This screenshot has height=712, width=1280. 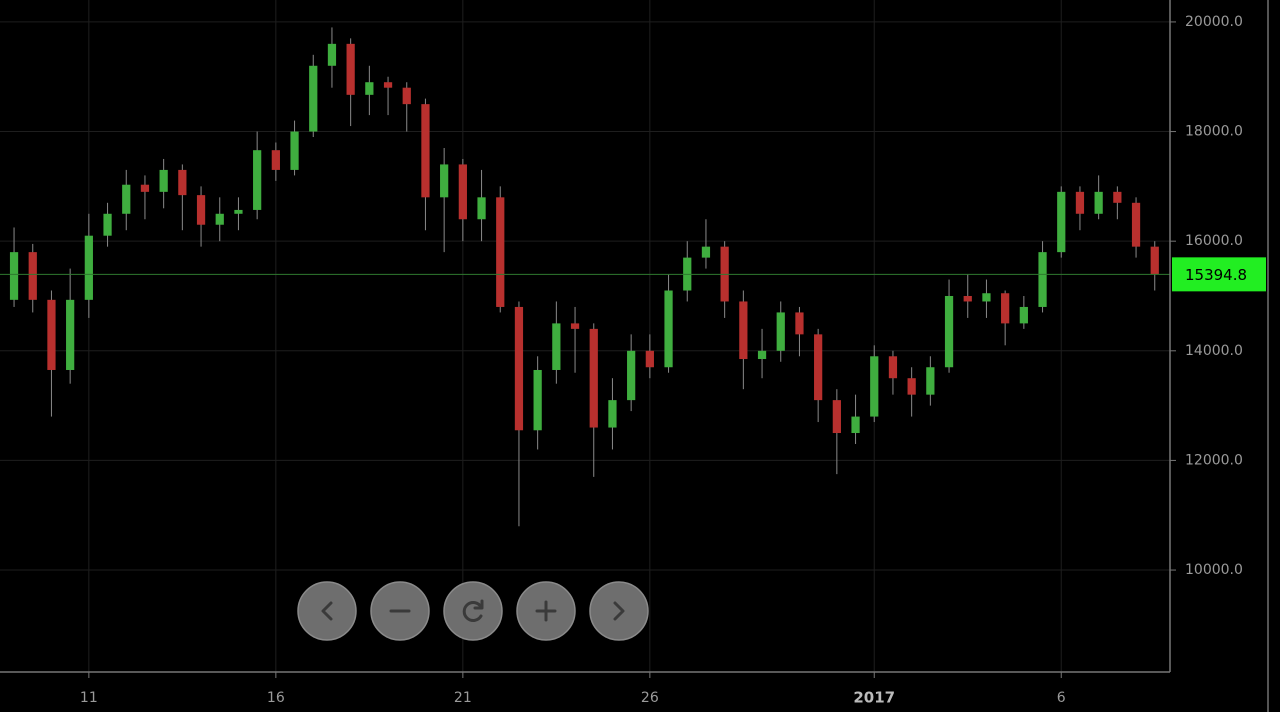 I want to click on reset-button, so click(x=473, y=611).